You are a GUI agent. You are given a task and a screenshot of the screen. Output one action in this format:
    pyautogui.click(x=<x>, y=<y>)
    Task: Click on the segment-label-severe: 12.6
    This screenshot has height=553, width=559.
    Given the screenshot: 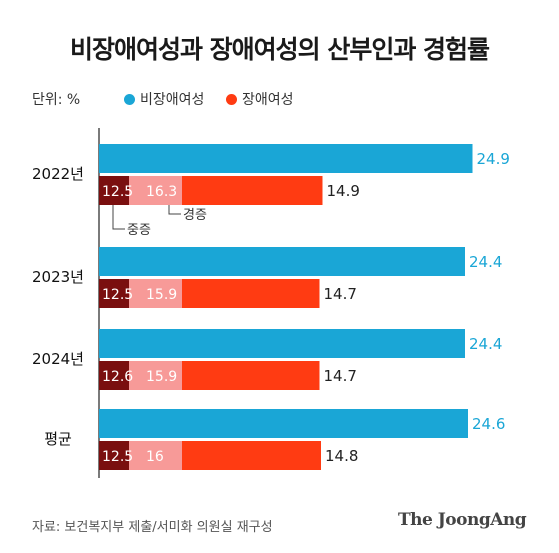 What is the action you would take?
    pyautogui.click(x=117, y=377)
    